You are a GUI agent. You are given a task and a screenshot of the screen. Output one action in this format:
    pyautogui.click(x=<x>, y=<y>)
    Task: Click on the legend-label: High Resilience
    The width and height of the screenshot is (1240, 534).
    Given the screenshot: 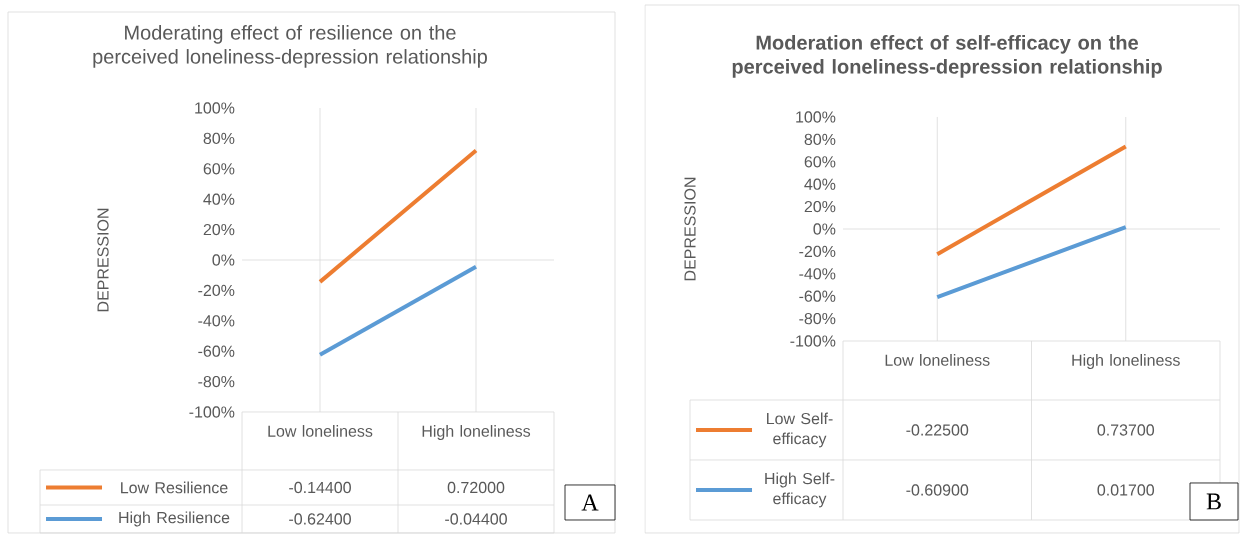 What is the action you would take?
    pyautogui.click(x=174, y=519)
    